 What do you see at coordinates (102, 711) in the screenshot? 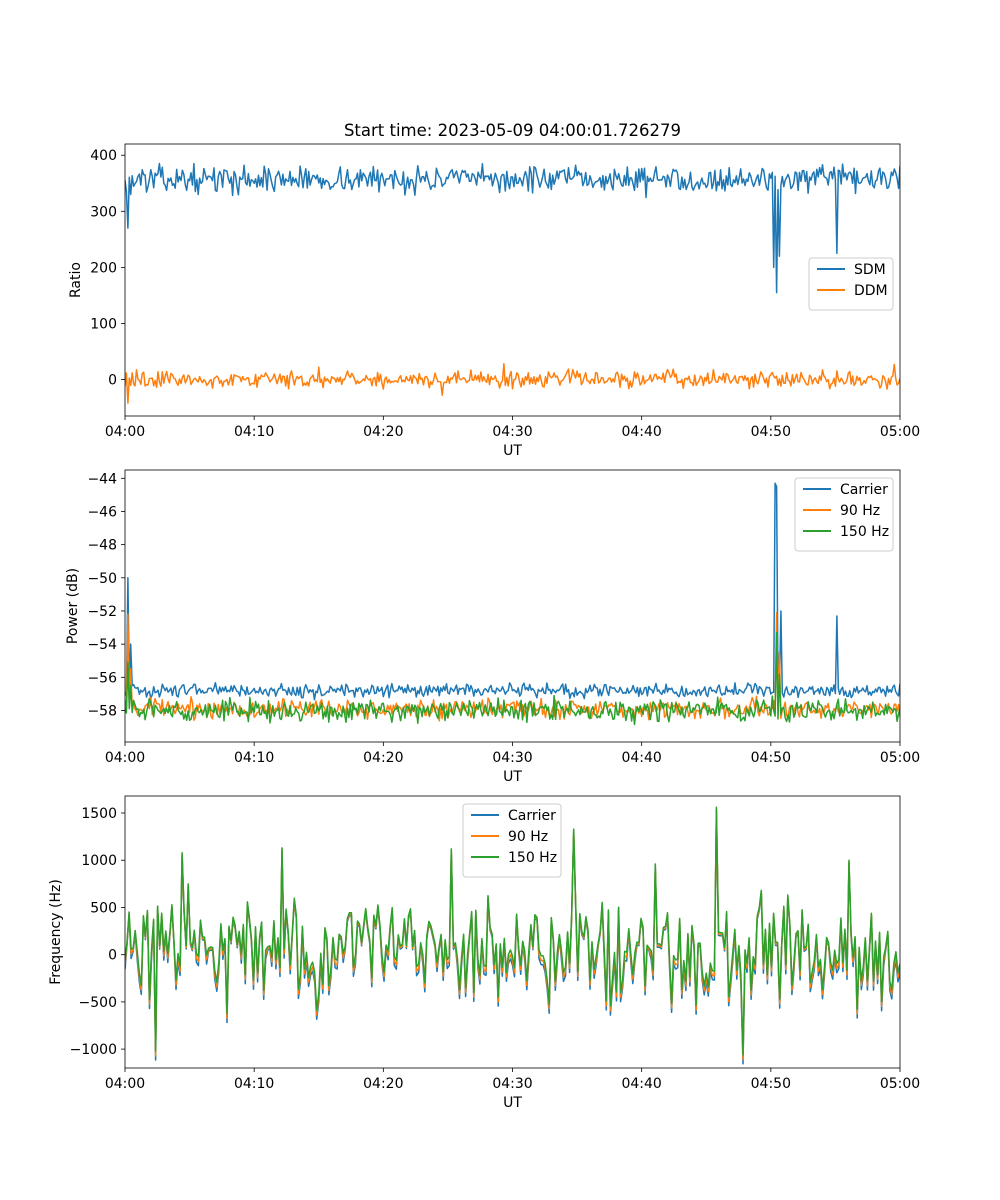
I see `y-tick-label: −58` at bounding box center [102, 711].